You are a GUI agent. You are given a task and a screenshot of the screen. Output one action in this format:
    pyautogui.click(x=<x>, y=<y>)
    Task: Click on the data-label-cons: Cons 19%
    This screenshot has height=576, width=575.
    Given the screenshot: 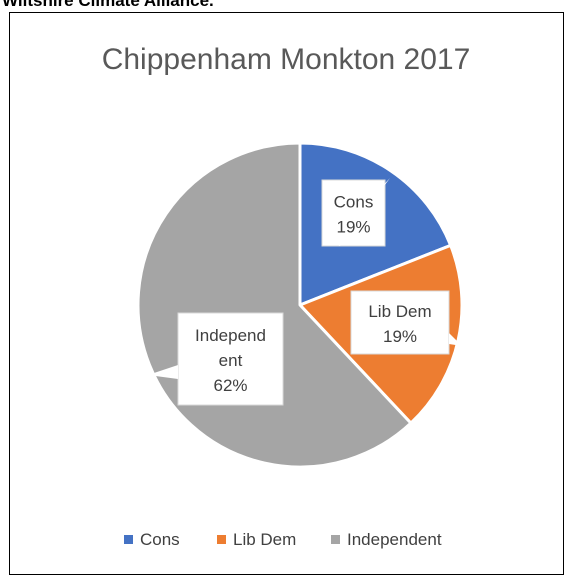 What is the action you would take?
    pyautogui.click(x=355, y=212)
    